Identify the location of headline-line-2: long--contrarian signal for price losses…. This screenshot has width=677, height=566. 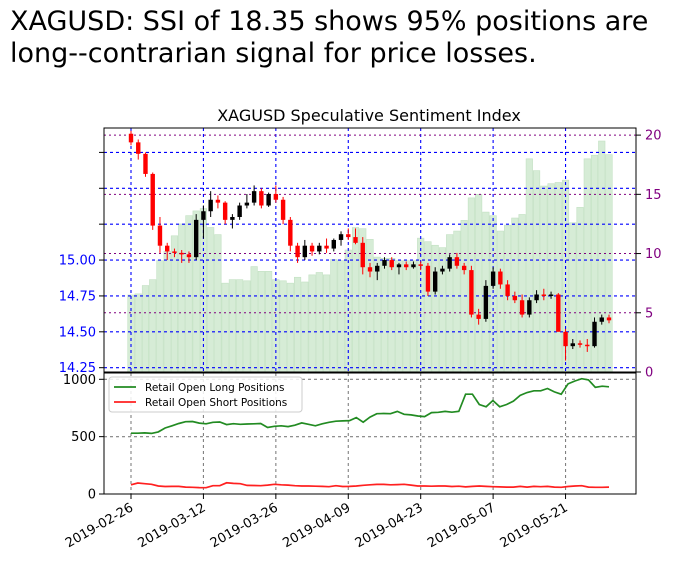
(273, 53).